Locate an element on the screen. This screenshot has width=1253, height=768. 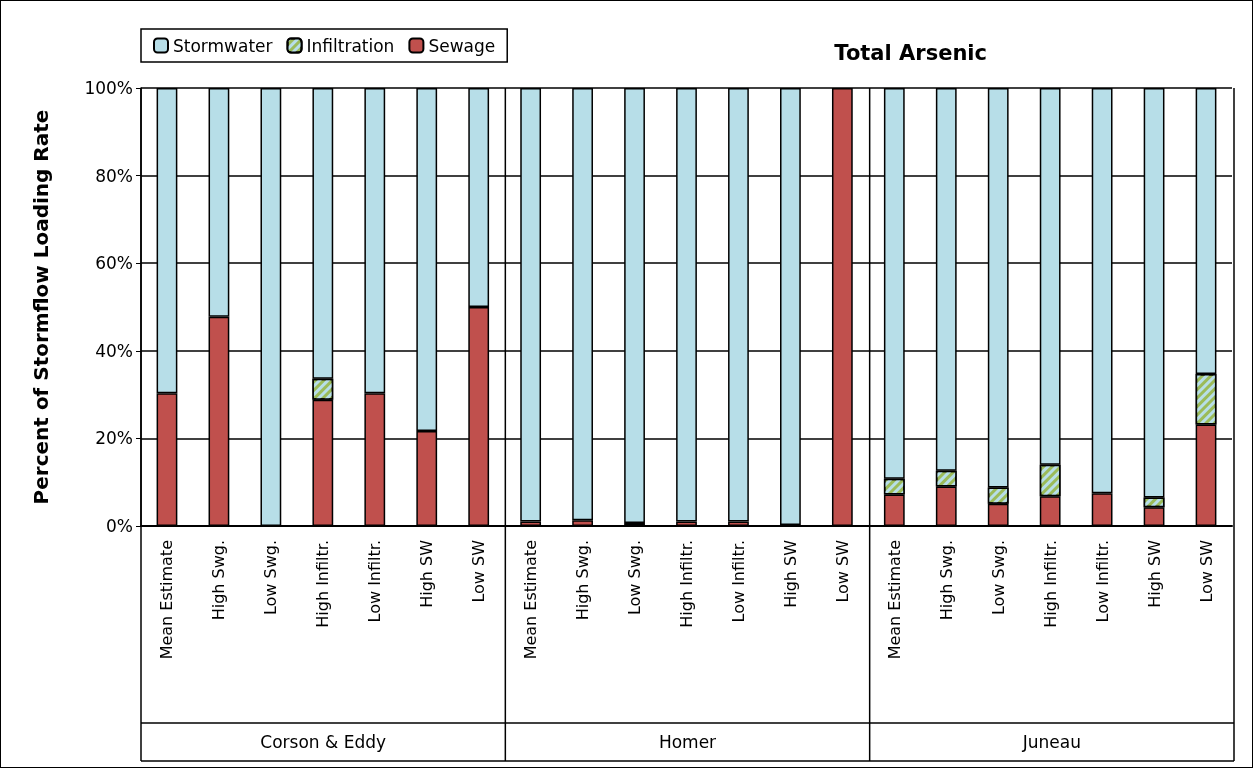
y-tick-label: 60% is located at coordinates (114, 263).